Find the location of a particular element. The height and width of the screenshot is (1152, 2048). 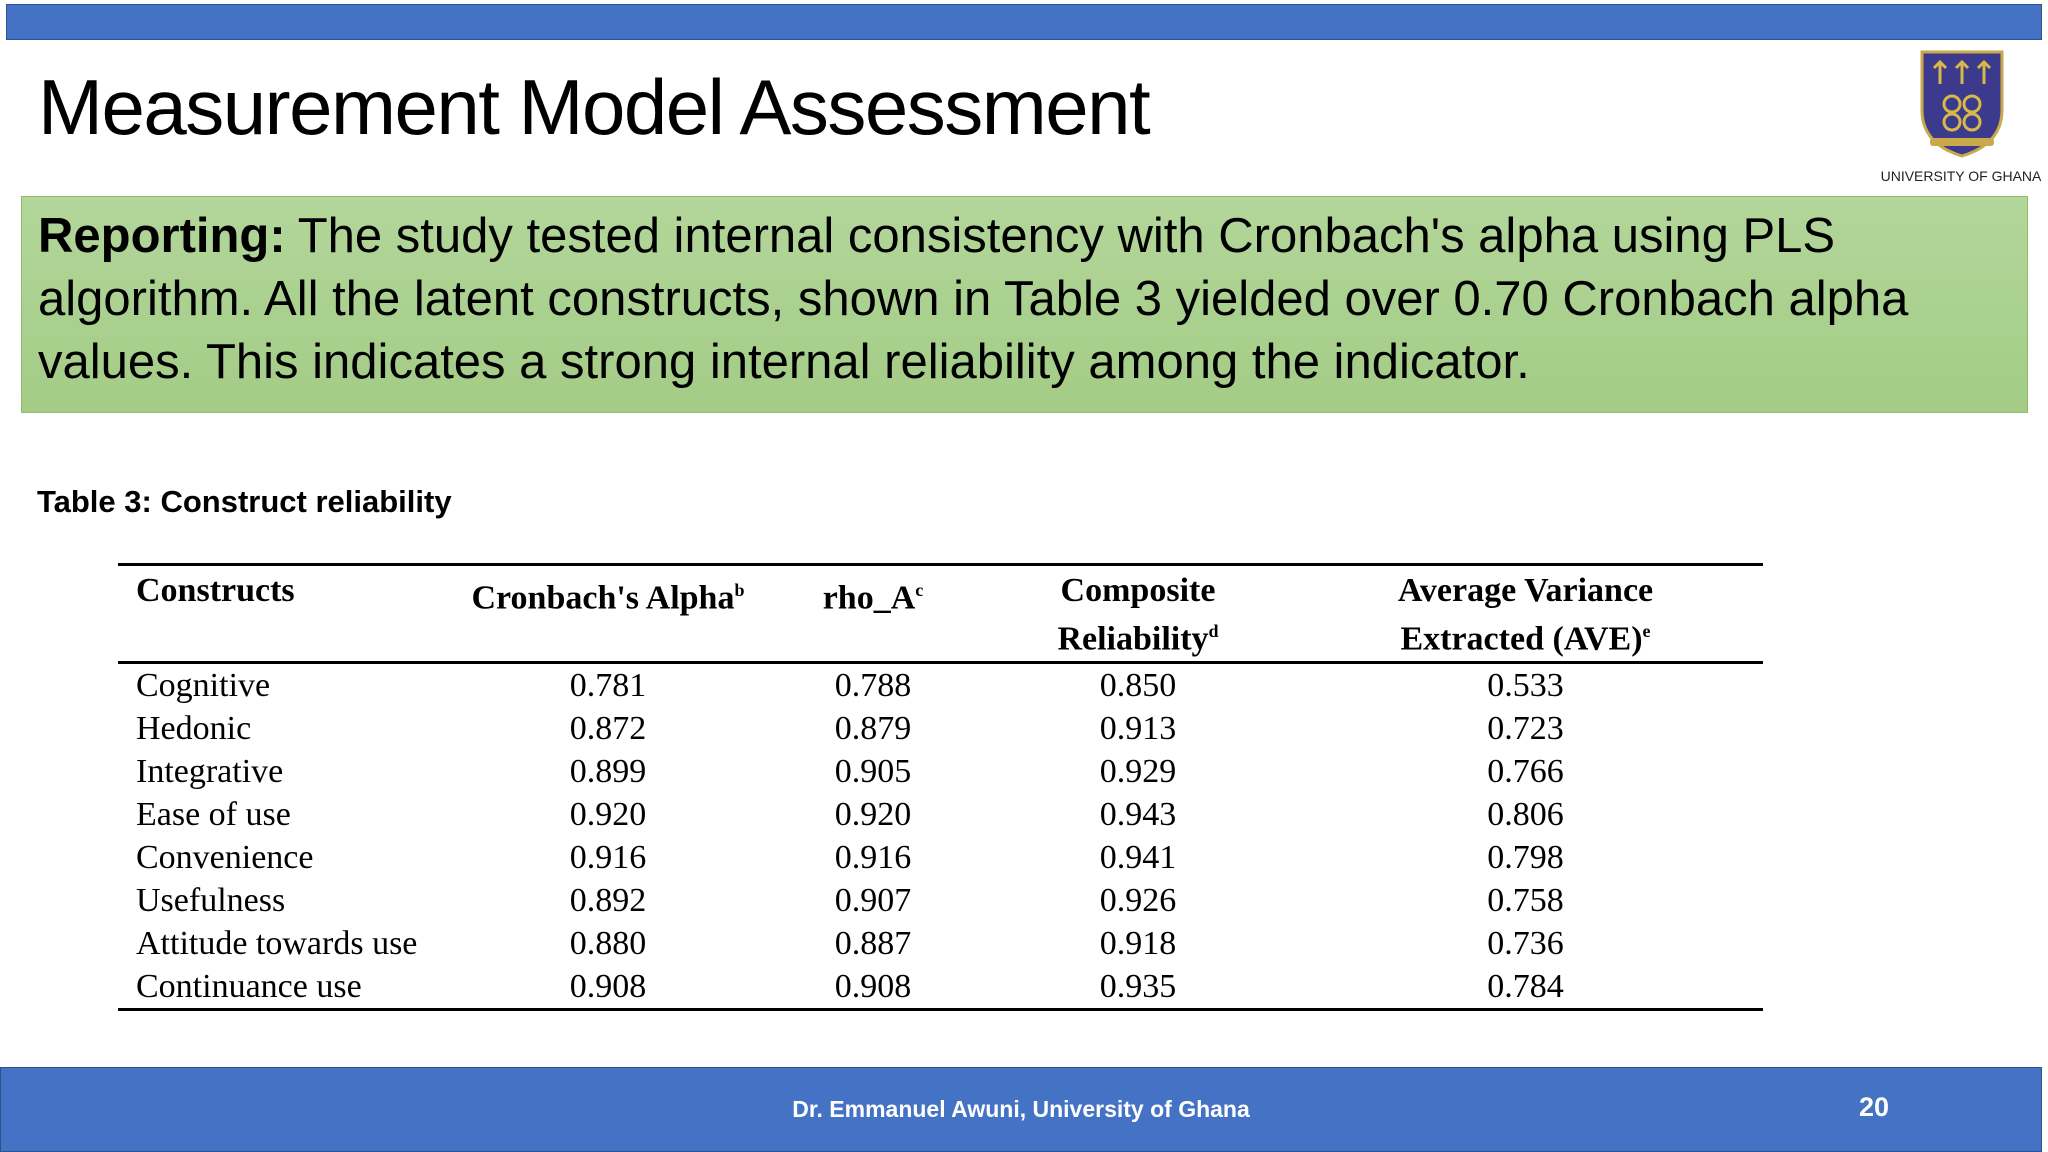

university-name: UNIVERSITY OF GHANA is located at coordinates (1961, 176).